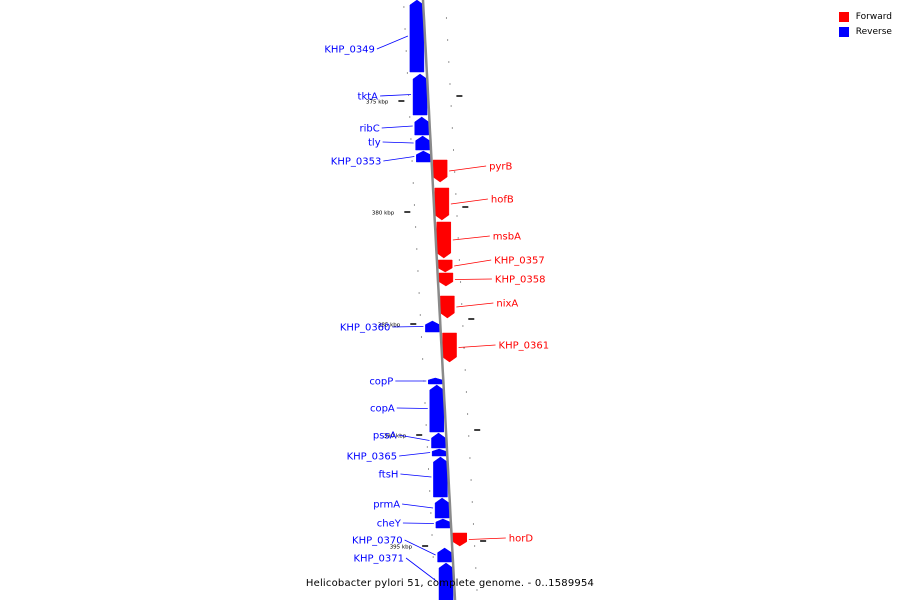  I want to click on gene-label-pyrB: pyrB, so click(500, 167).